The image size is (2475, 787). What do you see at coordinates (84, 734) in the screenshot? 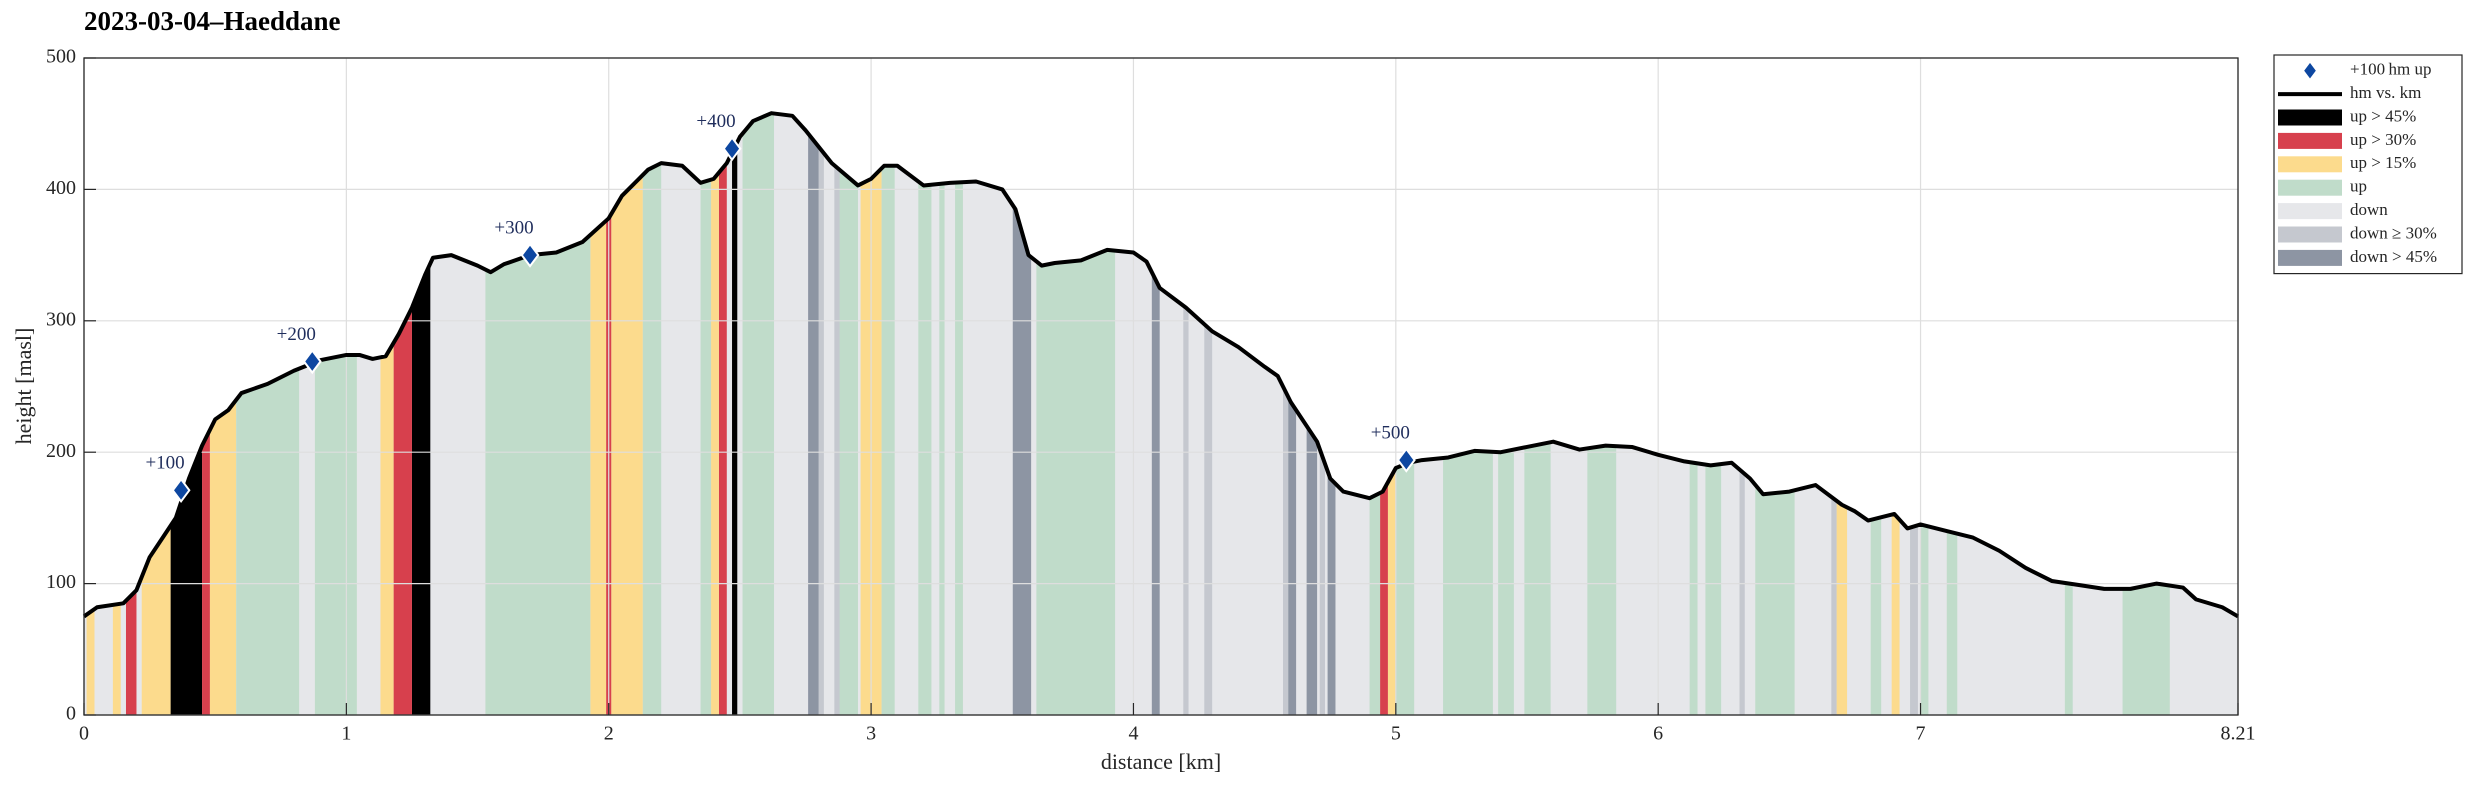
I see `x-tick-label: 0` at bounding box center [84, 734].